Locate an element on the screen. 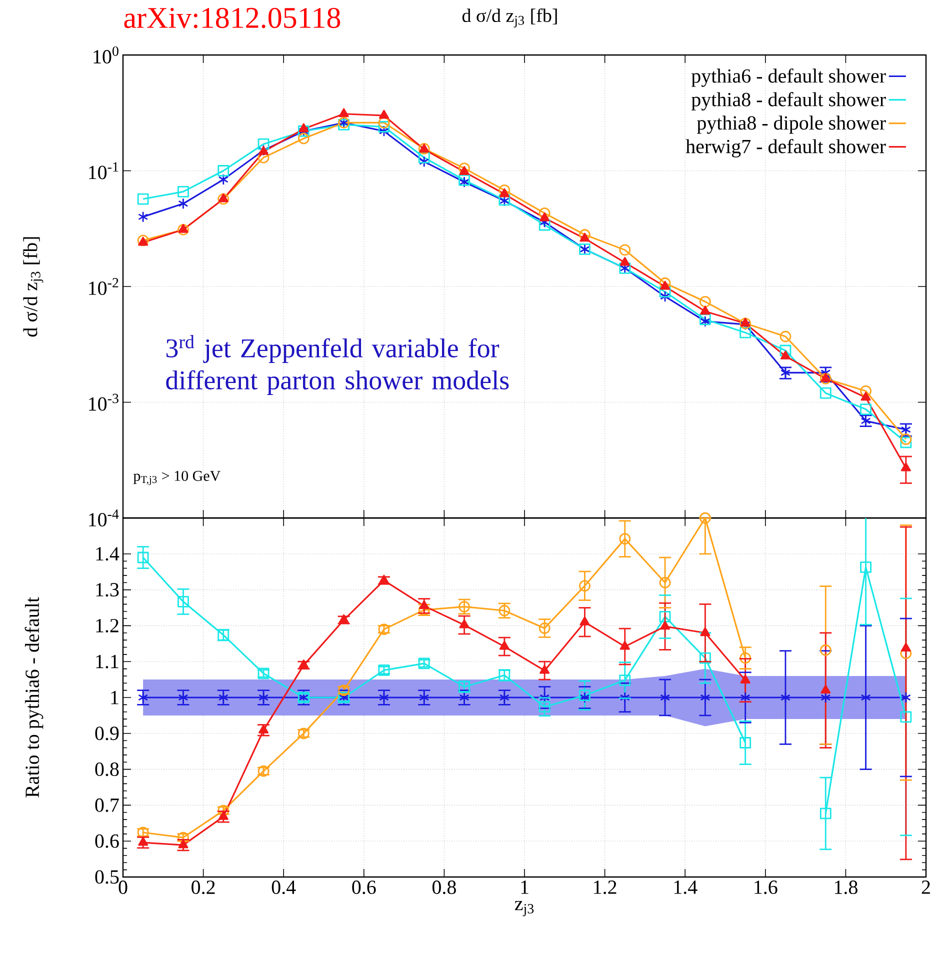 The width and height of the screenshot is (940, 964). y-axis-title: d σ/d z$_{j3}$ [fb] is located at coordinates (33, 287).